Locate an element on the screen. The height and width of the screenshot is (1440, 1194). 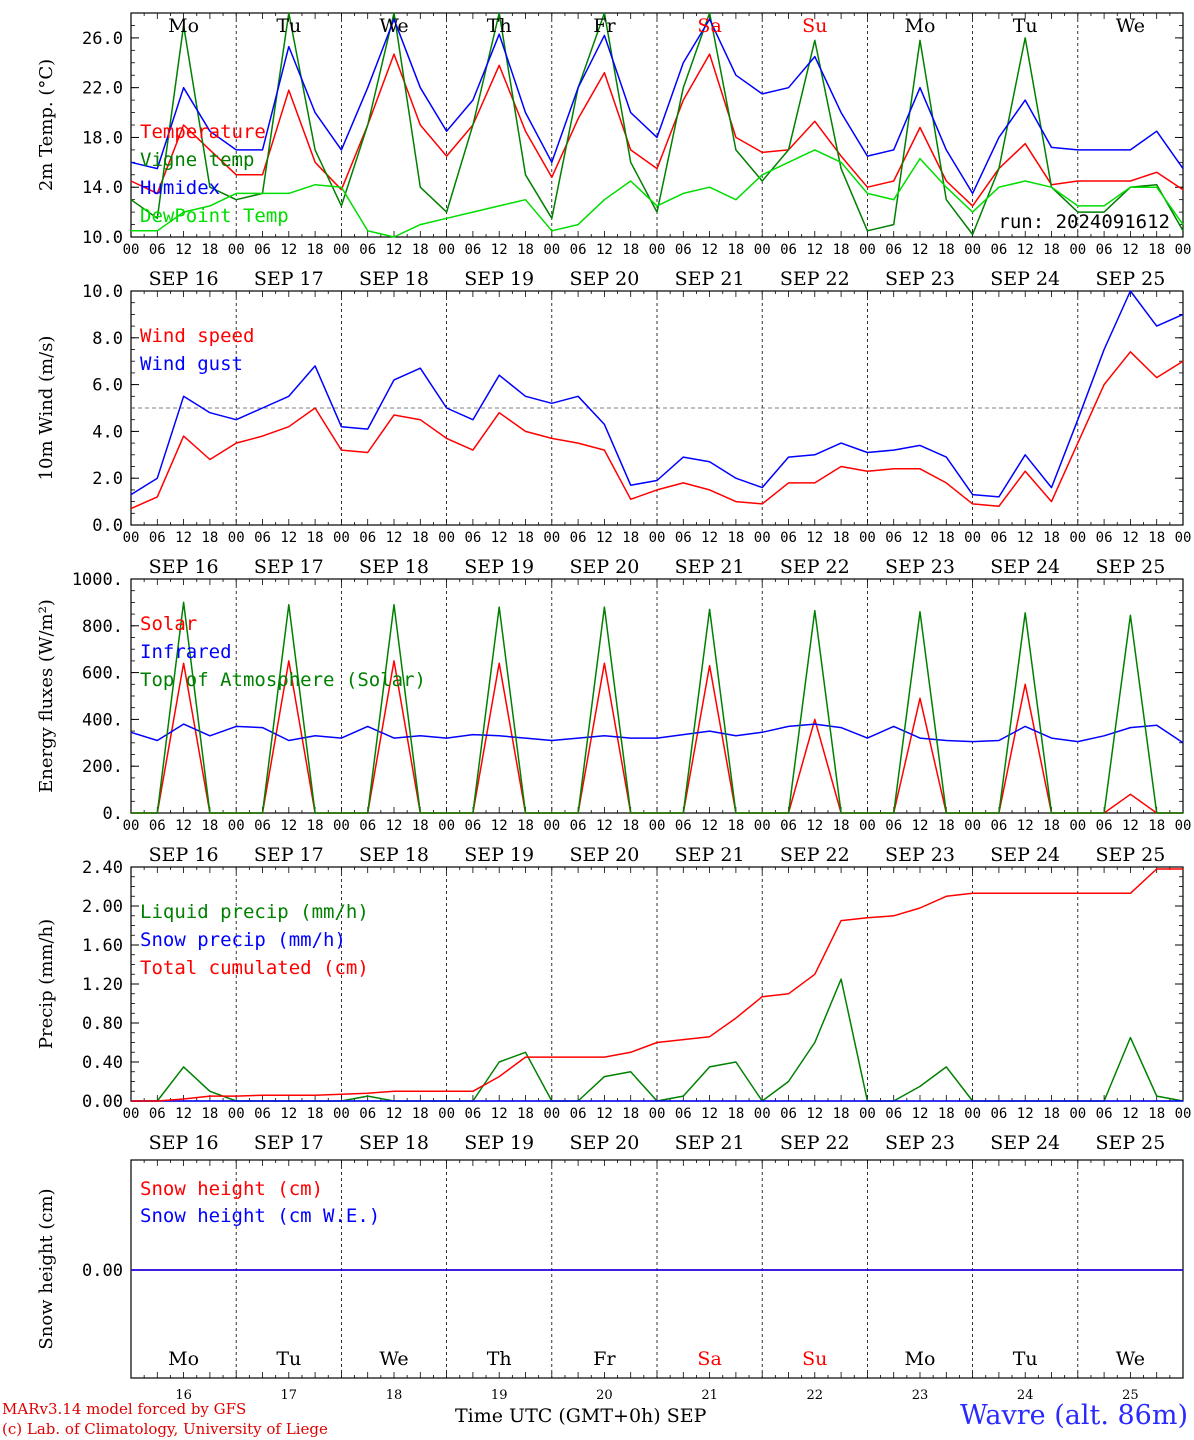
y-tick-label: 22.0 is located at coordinates (102, 89).